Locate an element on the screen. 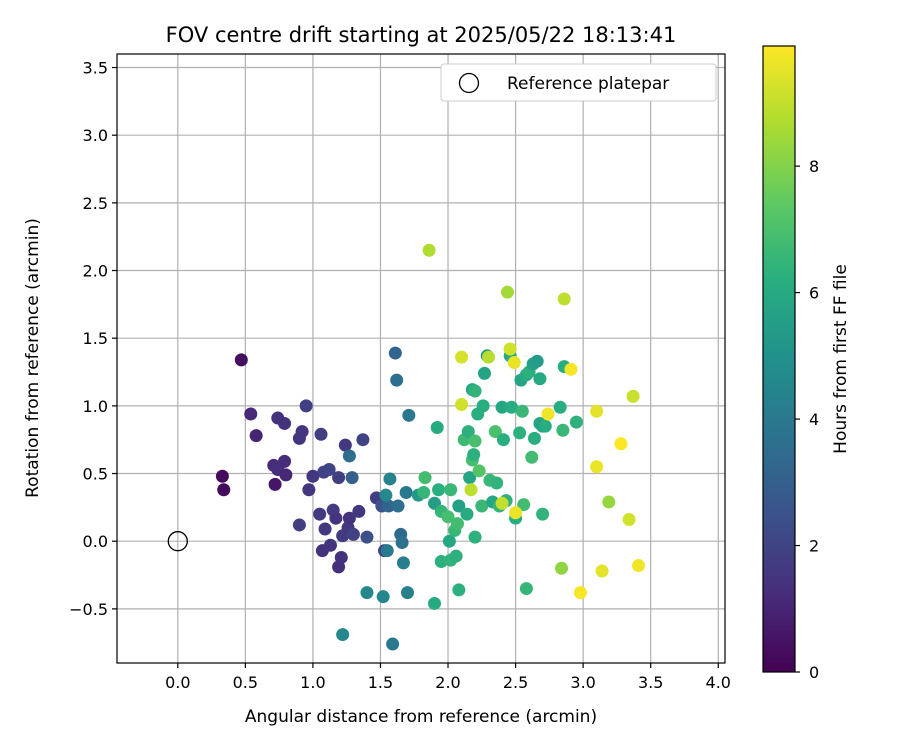 This screenshot has width=900, height=750. y-tick-label: 0.0 is located at coordinates (95, 541).